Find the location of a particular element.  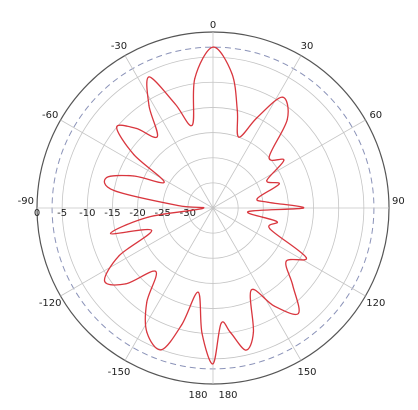

angle-tick-label: 60 is located at coordinates (375, 115).